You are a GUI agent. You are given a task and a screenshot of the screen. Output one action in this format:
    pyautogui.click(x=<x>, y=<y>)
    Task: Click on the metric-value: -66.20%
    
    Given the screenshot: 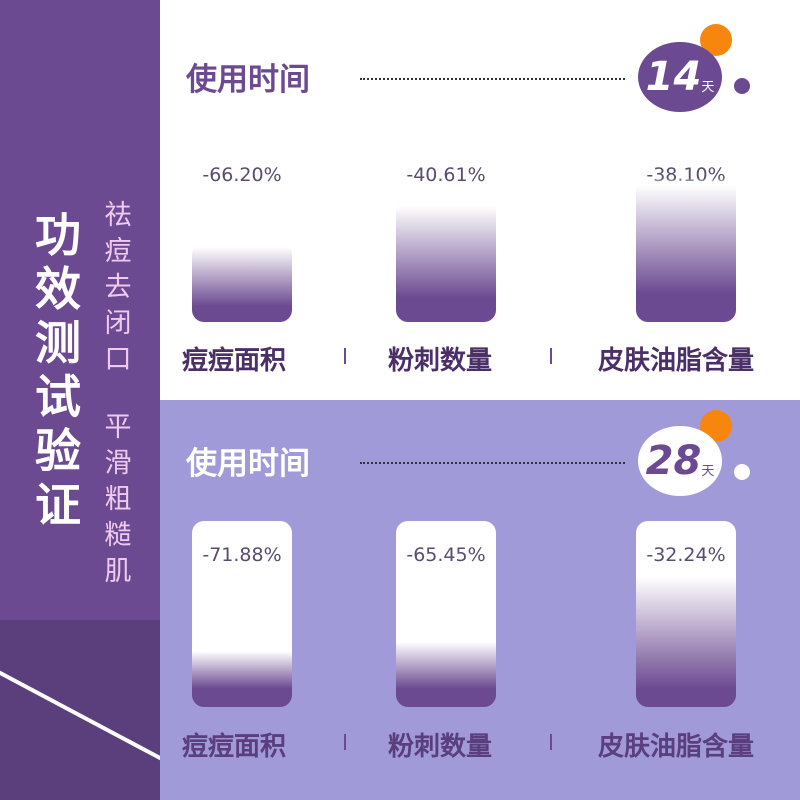 What is the action you would take?
    pyautogui.click(x=242, y=175)
    